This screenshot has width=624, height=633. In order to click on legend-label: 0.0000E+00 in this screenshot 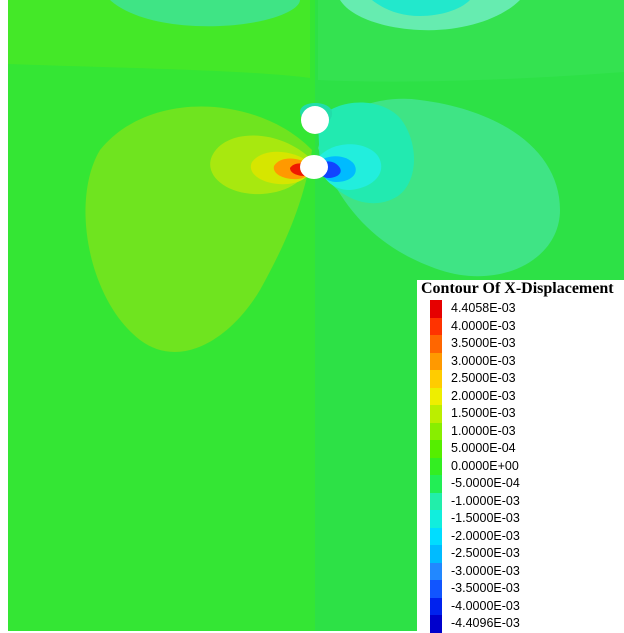, I will do `click(485, 466)`.